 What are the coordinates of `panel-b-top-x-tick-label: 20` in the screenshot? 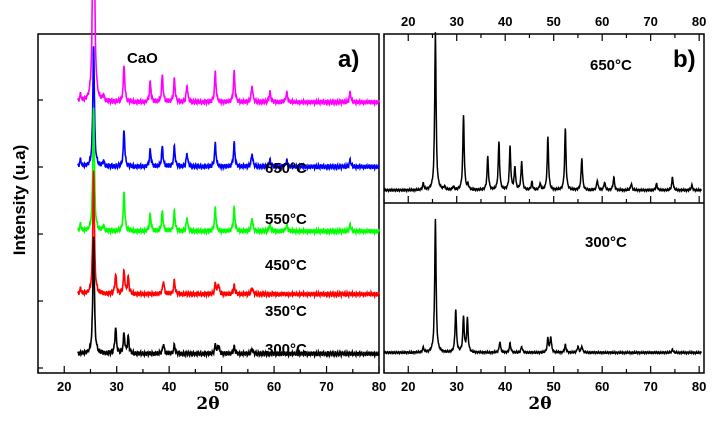 It's located at (408, 21).